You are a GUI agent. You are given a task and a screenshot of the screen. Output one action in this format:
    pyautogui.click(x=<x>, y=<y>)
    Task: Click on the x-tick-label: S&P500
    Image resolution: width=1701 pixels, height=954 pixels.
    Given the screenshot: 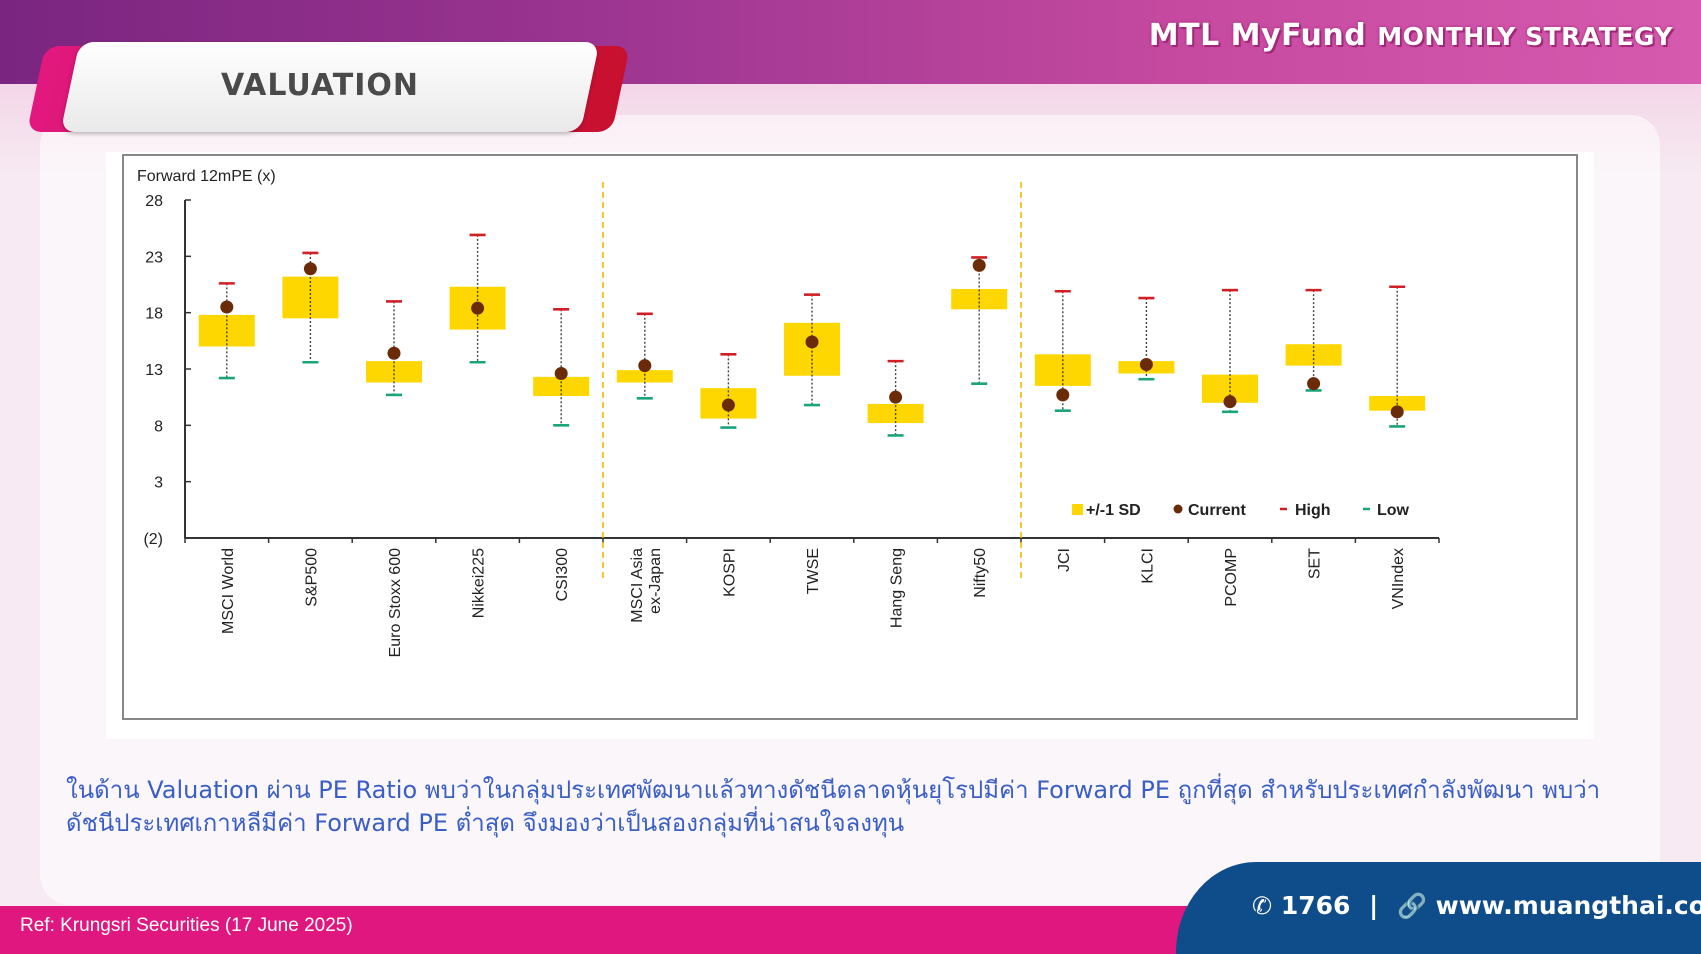 What is the action you would take?
    pyautogui.click(x=311, y=577)
    